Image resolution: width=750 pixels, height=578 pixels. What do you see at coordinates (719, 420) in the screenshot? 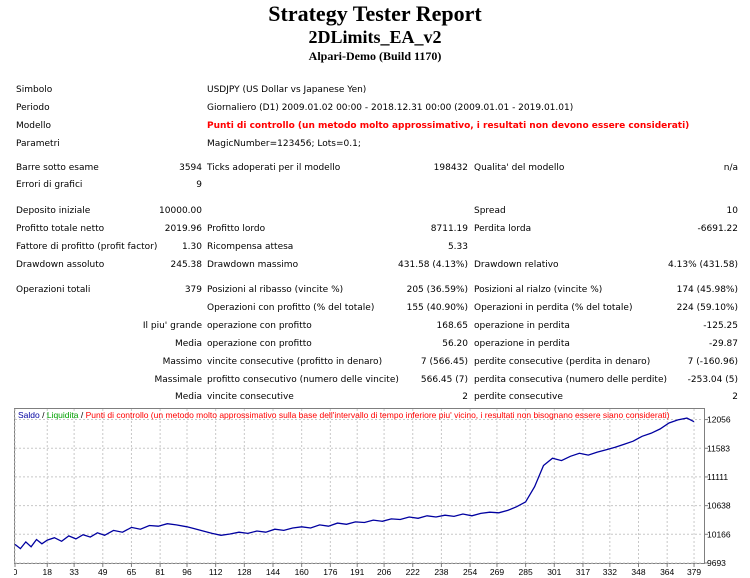
I see `y-tick-label: 12056` at bounding box center [719, 420].